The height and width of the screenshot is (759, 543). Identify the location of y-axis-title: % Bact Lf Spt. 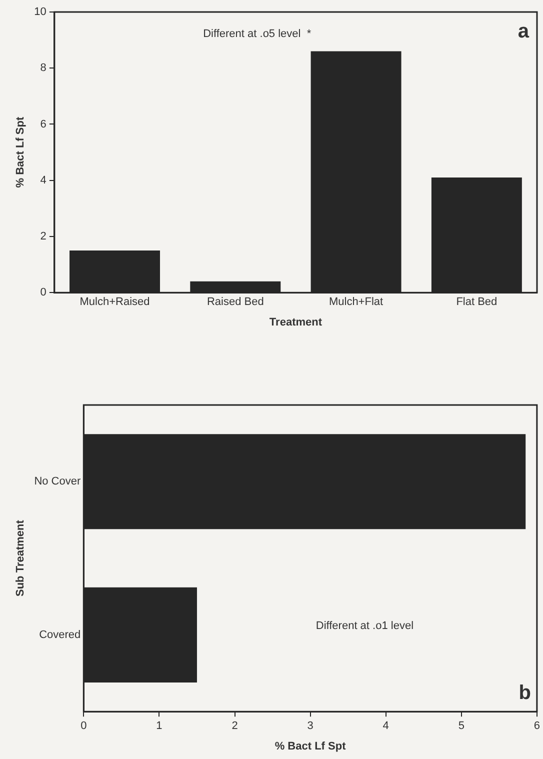
(20, 152).